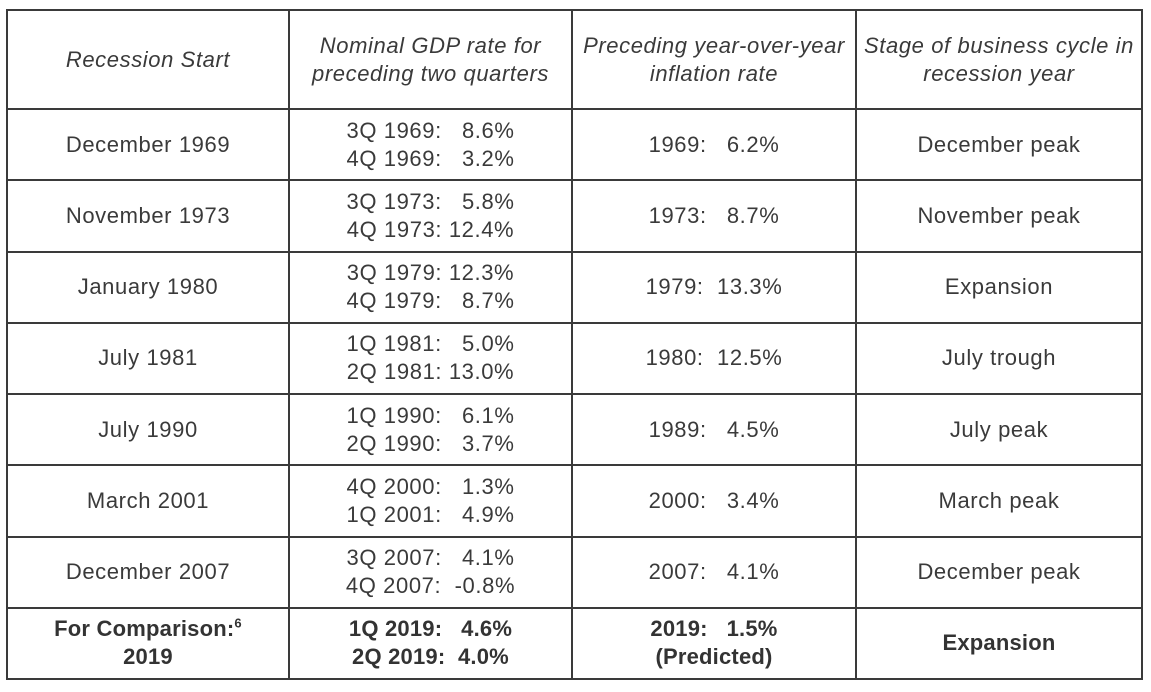 The image size is (1151, 692). I want to click on gdp-cell: 3Q 1973: 5.8% 4Q 1973: 12.4%, so click(430, 216).